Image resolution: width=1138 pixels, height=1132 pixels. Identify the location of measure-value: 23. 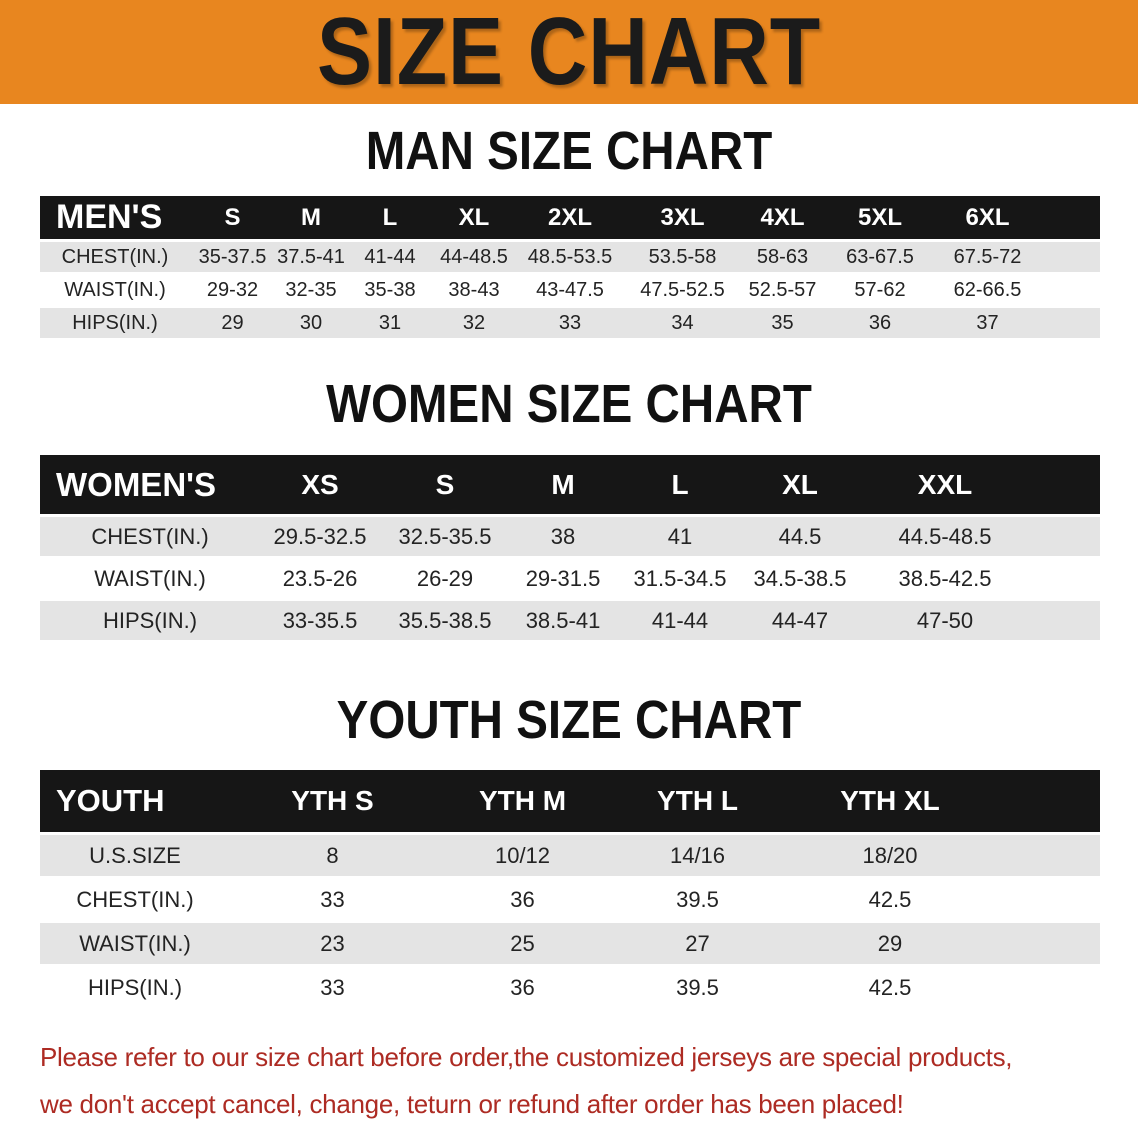
(332, 945).